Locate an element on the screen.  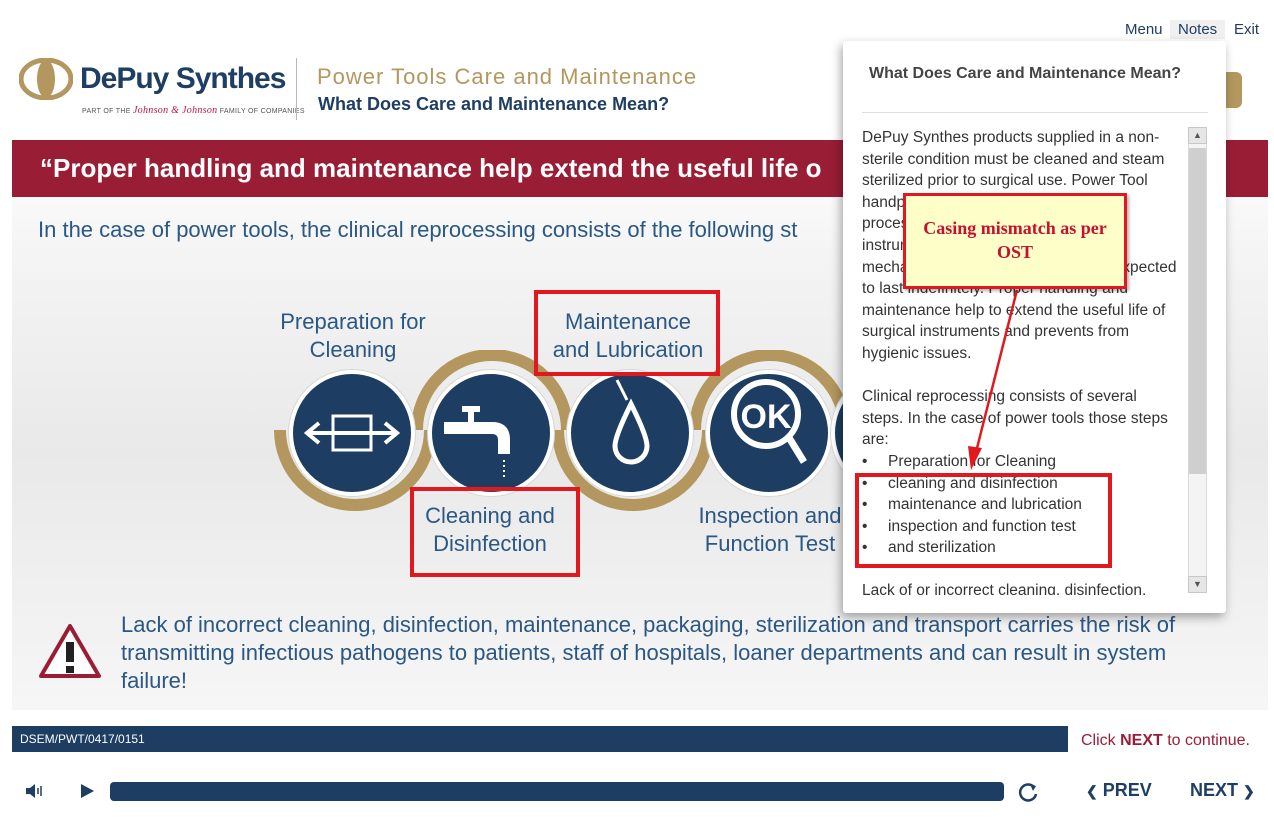
list-item: inspection and function test is located at coordinates (1020, 527).